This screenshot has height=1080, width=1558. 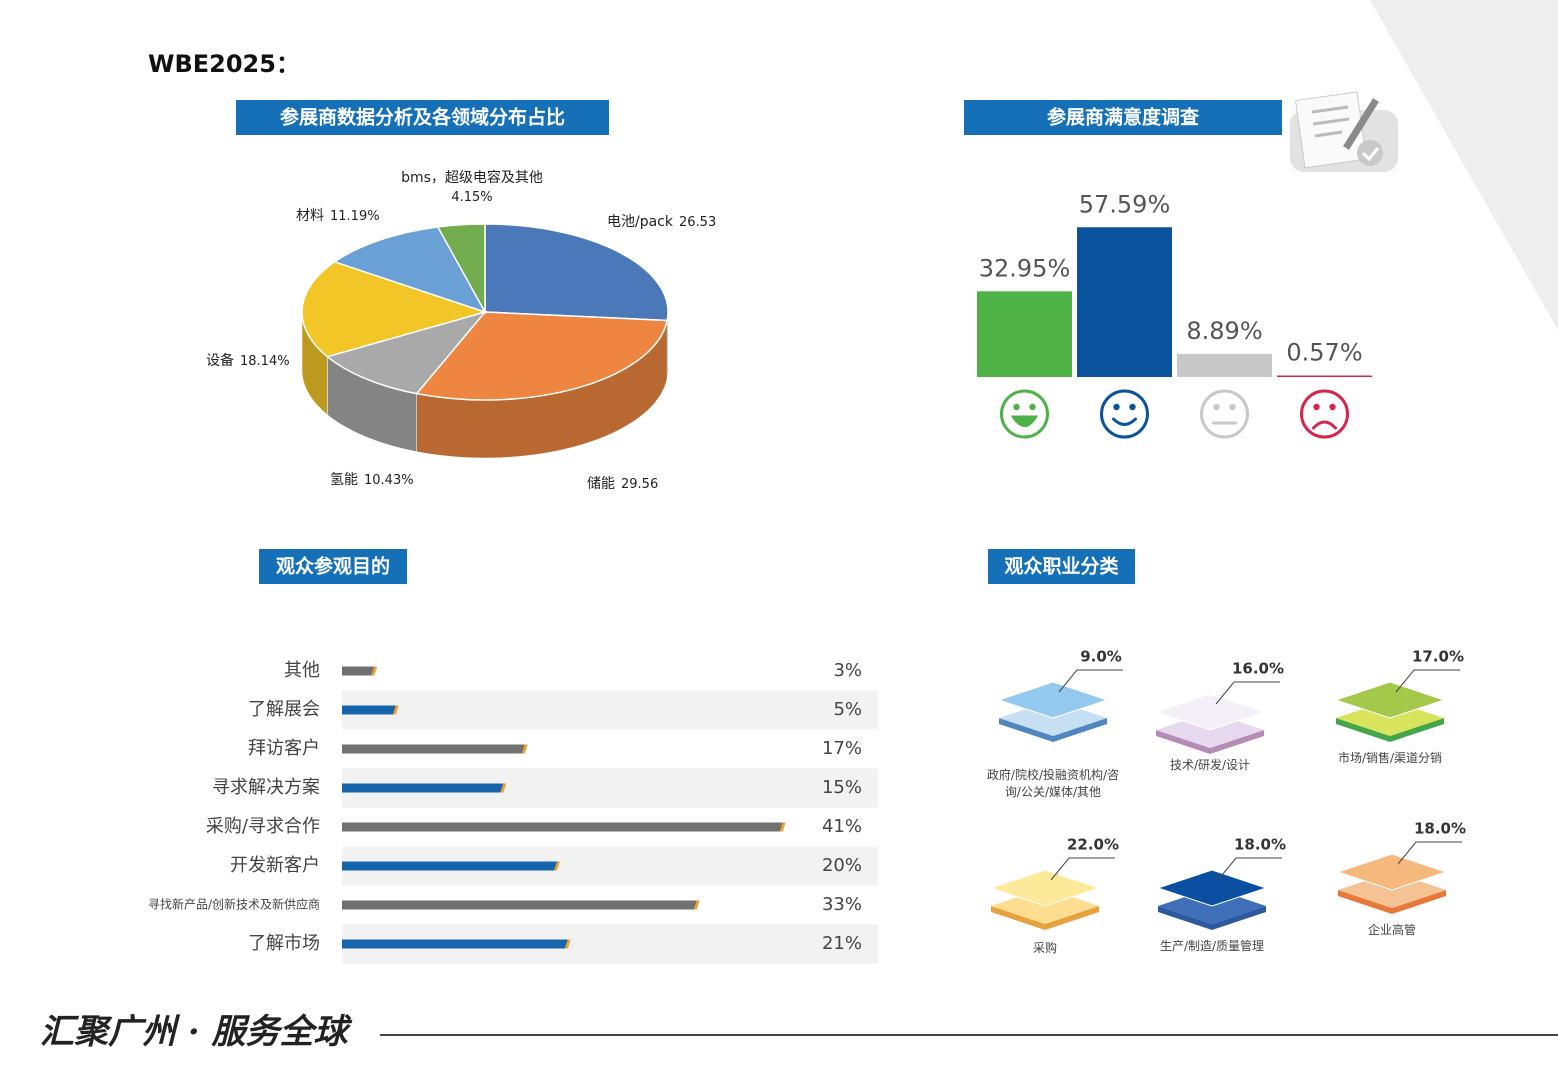 I want to click on value-label: 17.0%, so click(x=1438, y=657).